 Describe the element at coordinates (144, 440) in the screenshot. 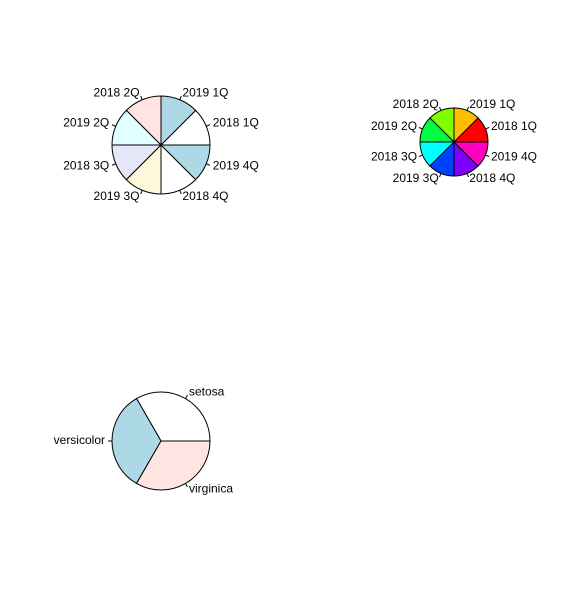

I see `pie-chart-iris-species: setosa versicolor virginica` at that location.